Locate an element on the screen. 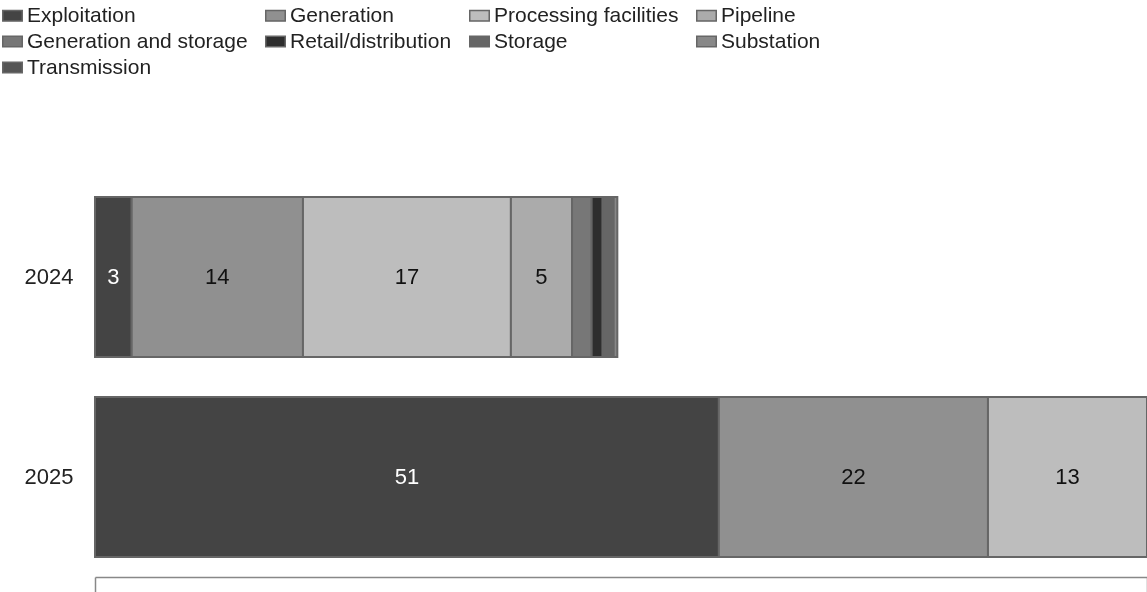  data-label: 5 is located at coordinates (541, 276).